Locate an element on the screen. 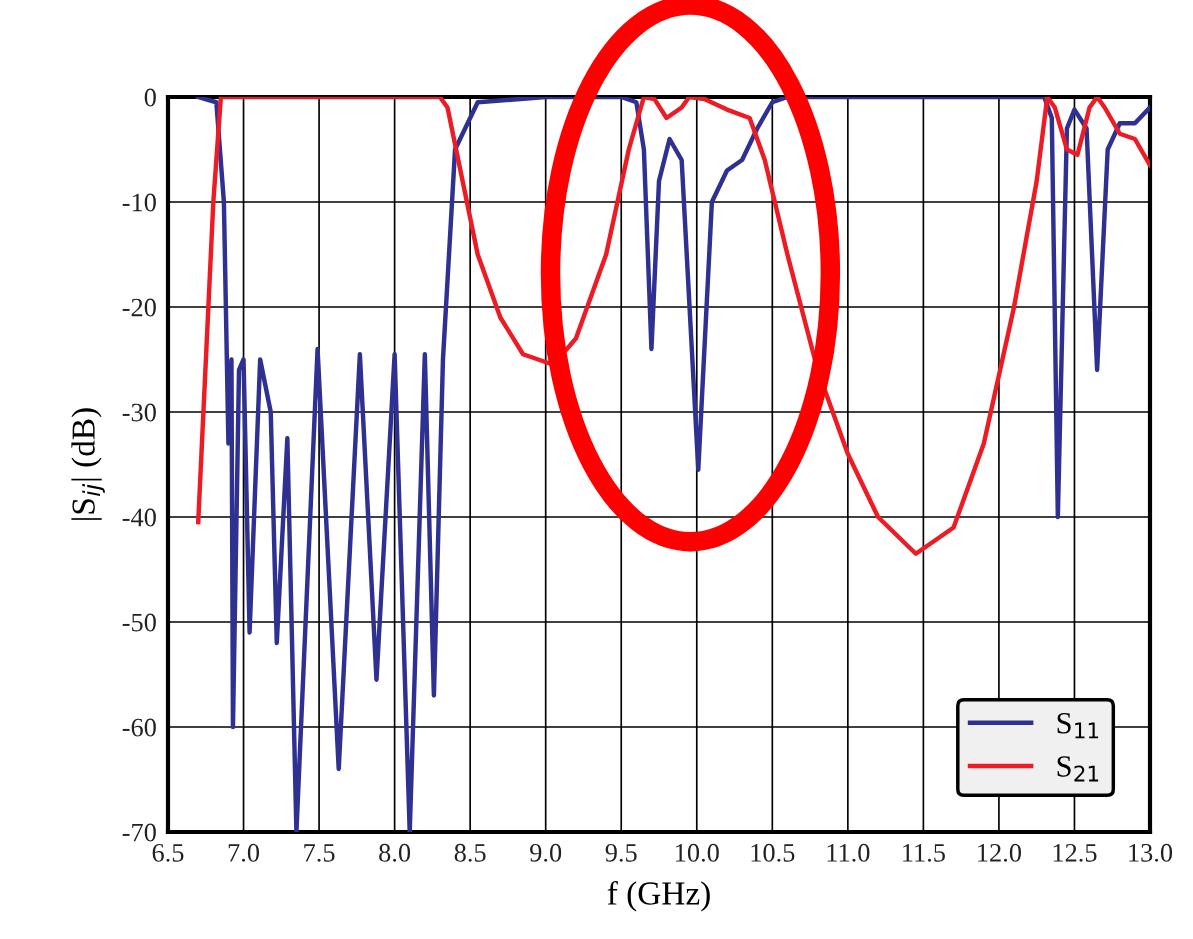 The width and height of the screenshot is (1193, 939). y-tick-label: -30 is located at coordinates (139, 412).